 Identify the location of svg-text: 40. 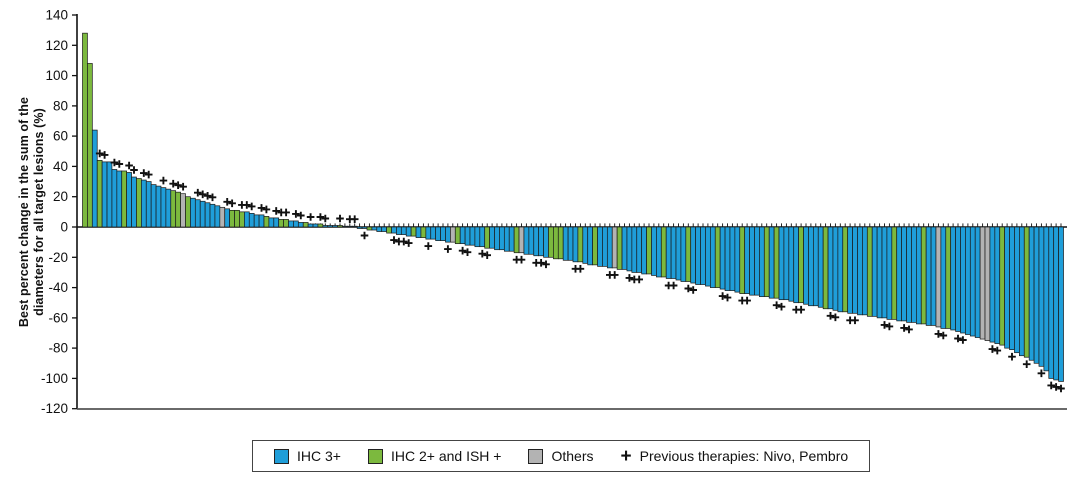
(60, 166).